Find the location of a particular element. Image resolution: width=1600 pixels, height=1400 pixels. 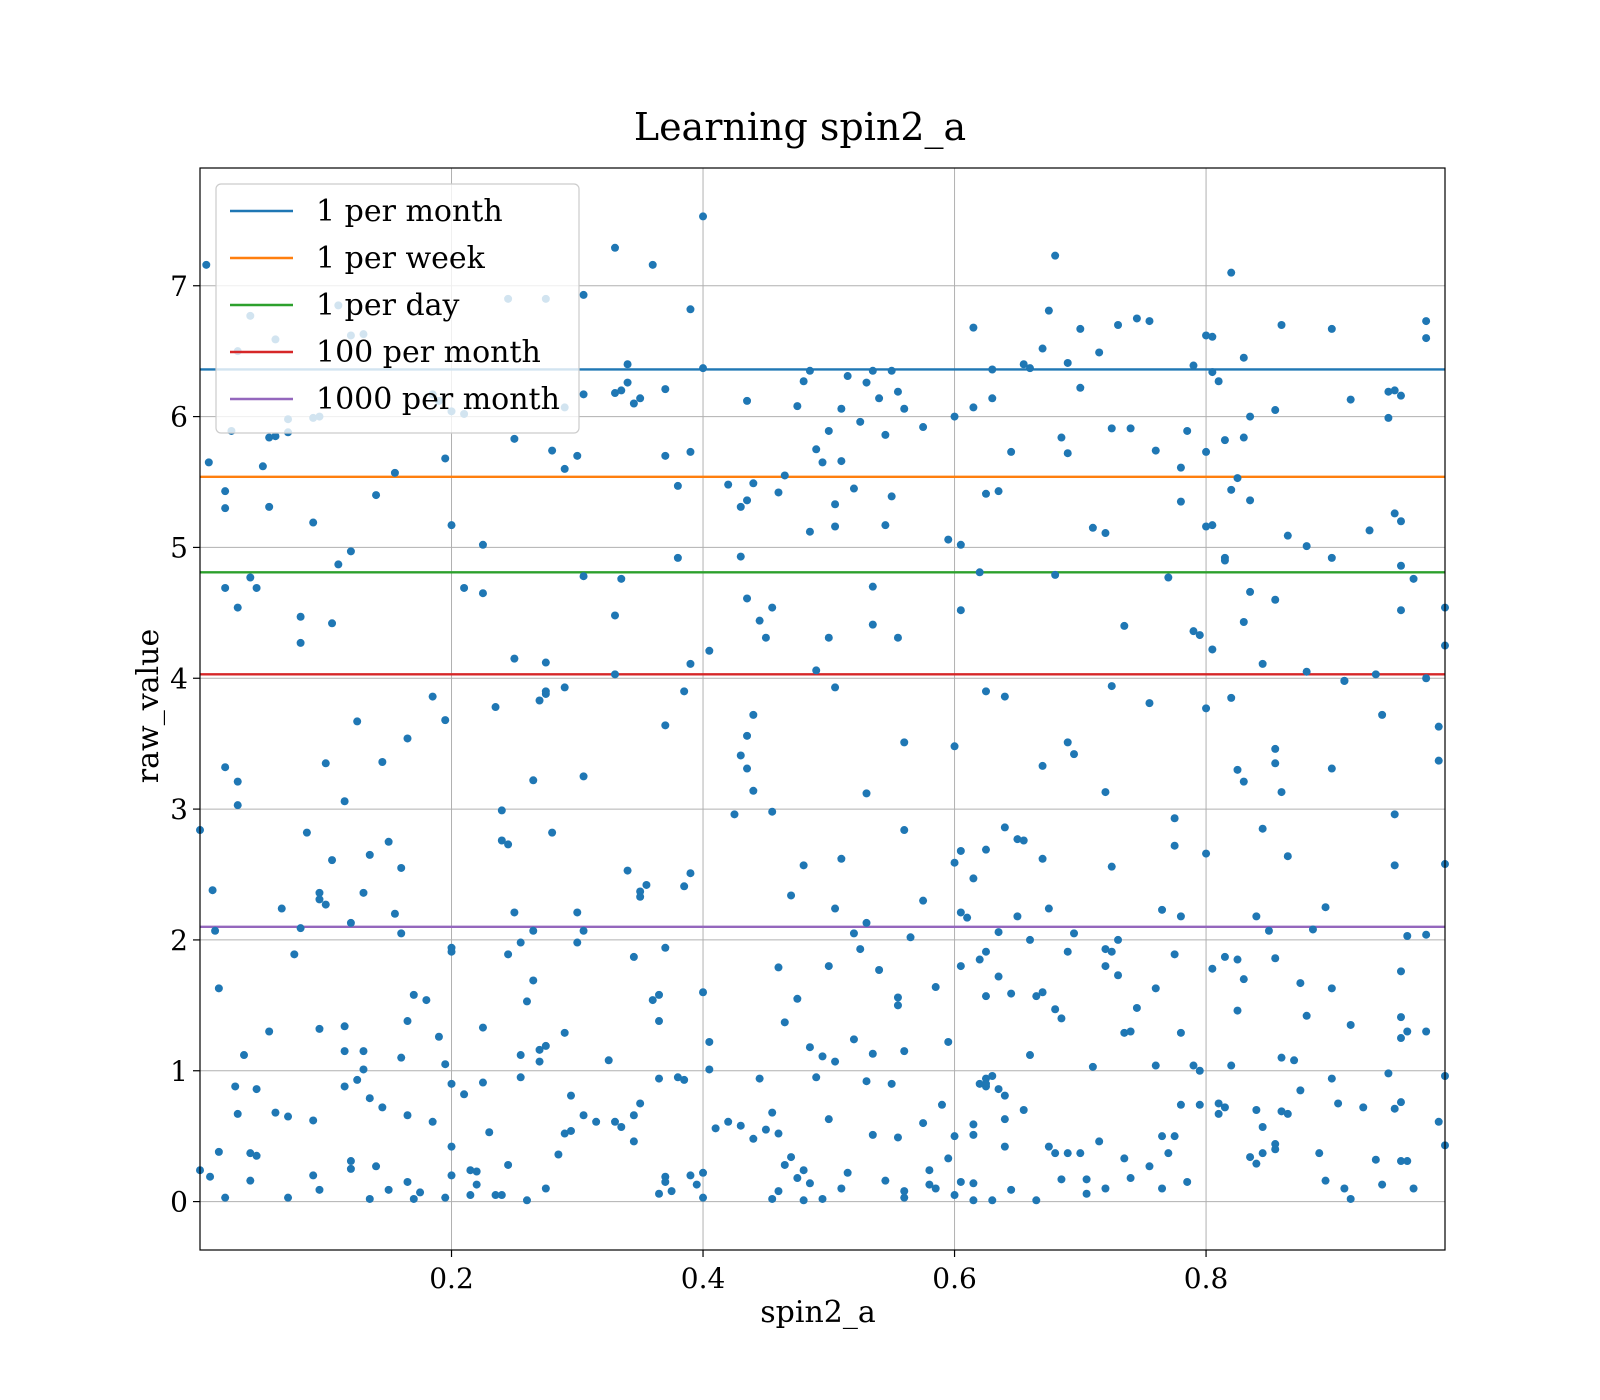

y-tick-label: 0 is located at coordinates (179, 1202).